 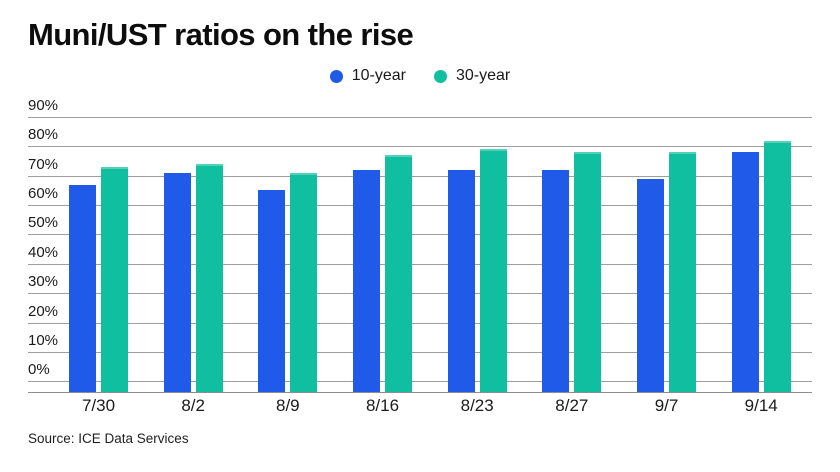 I want to click on y-axis-tick-label: 60%, so click(x=43, y=194).